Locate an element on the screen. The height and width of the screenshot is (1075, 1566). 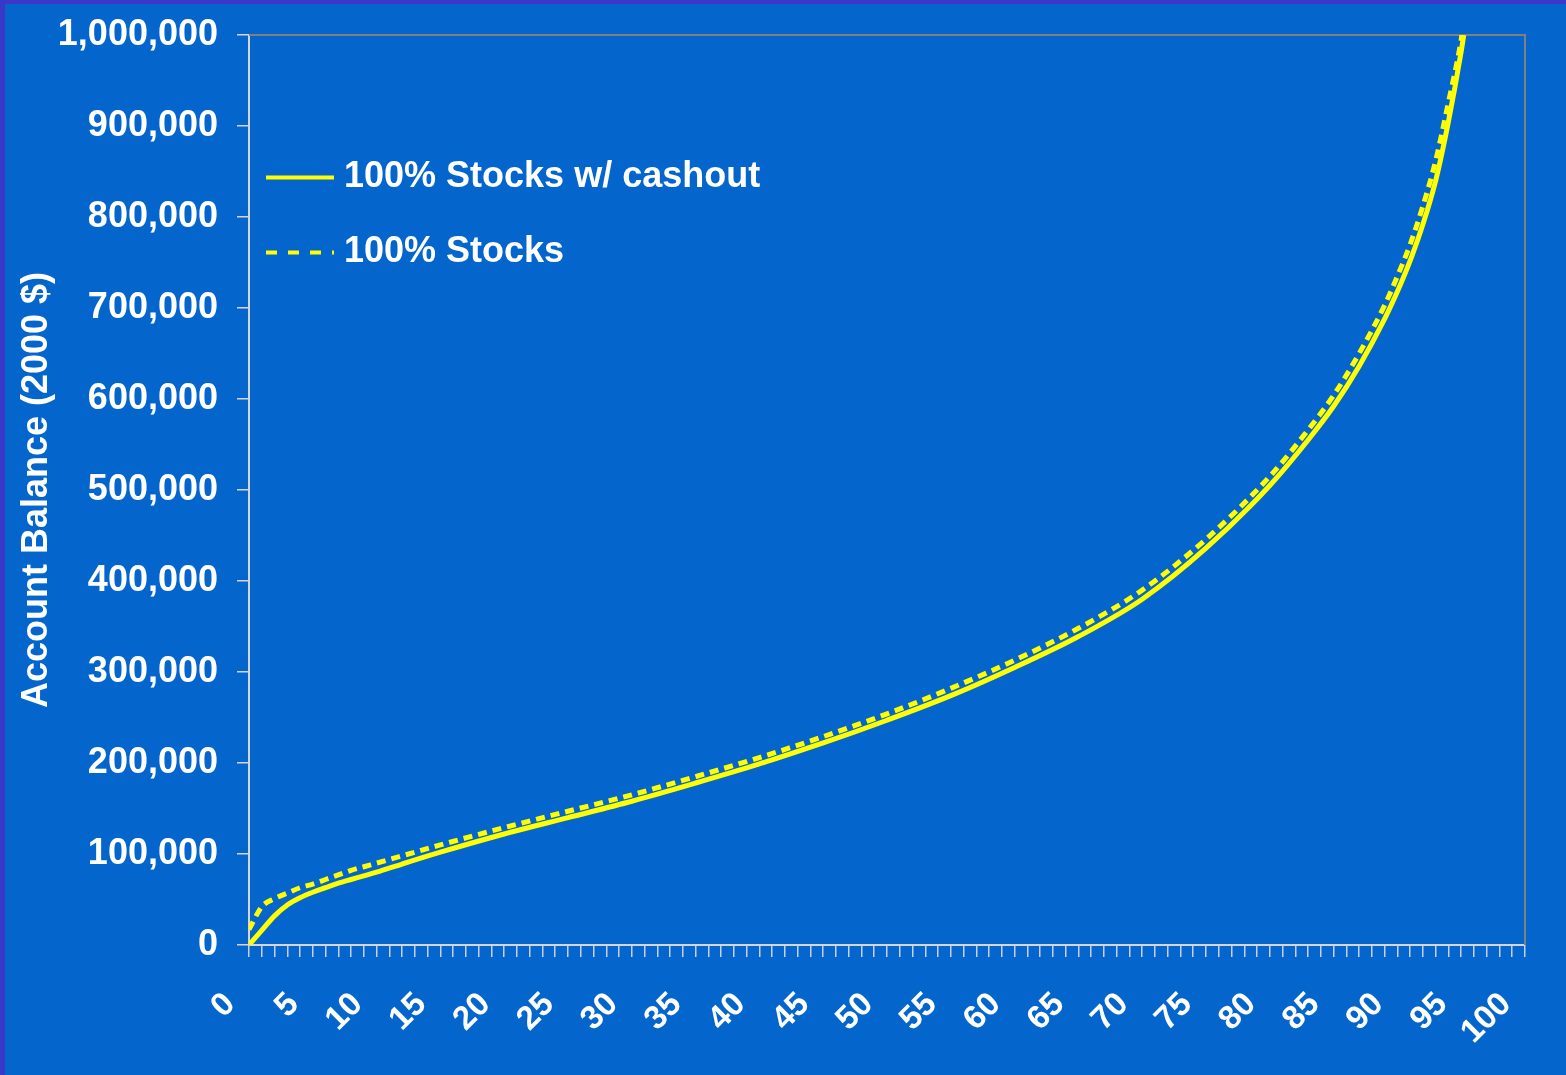
x-tick-label: 65 is located at coordinates (1044, 1010).